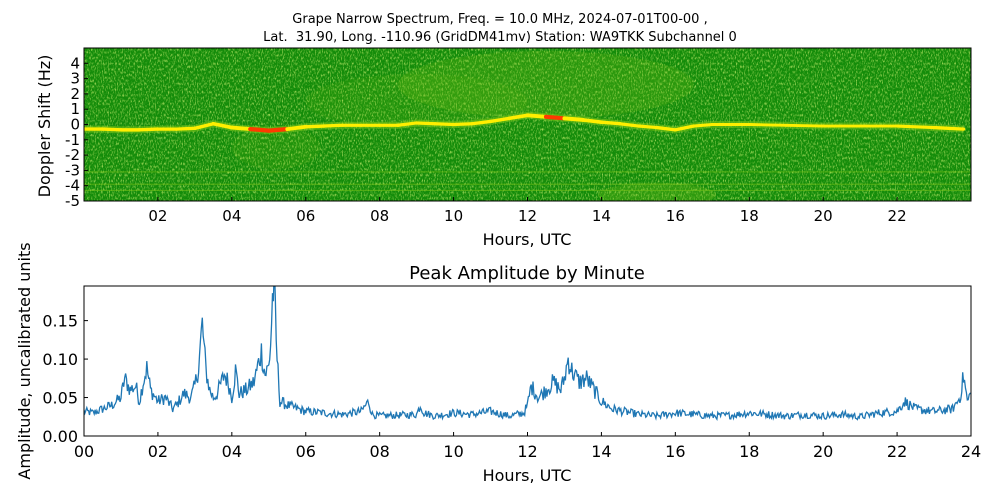 The width and height of the screenshot is (1000, 500). I want to click on amplitude-y-axis: 0.00 0.05 0.10 0.15, so click(65, 379).